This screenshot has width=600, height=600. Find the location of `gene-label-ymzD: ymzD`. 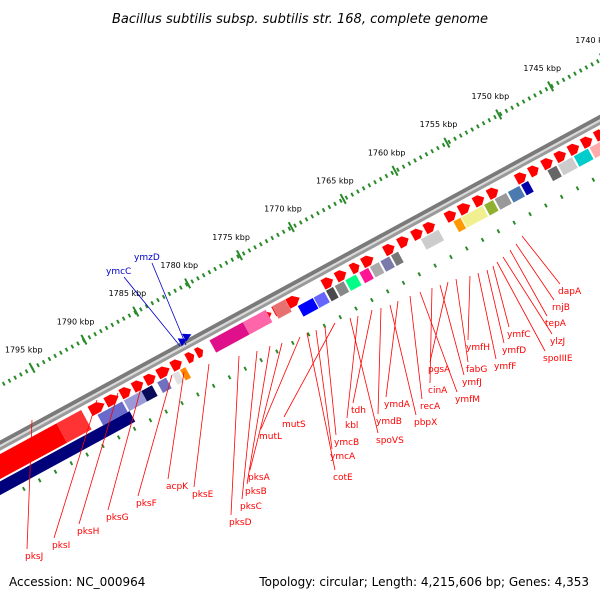

gene-label-ymzD: ymzD is located at coordinates (147, 258).